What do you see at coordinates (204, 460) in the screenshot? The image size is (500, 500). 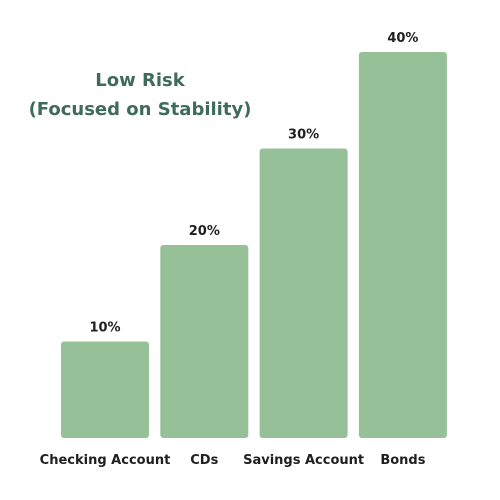 I see `category-label-cds: CDs` at bounding box center [204, 460].